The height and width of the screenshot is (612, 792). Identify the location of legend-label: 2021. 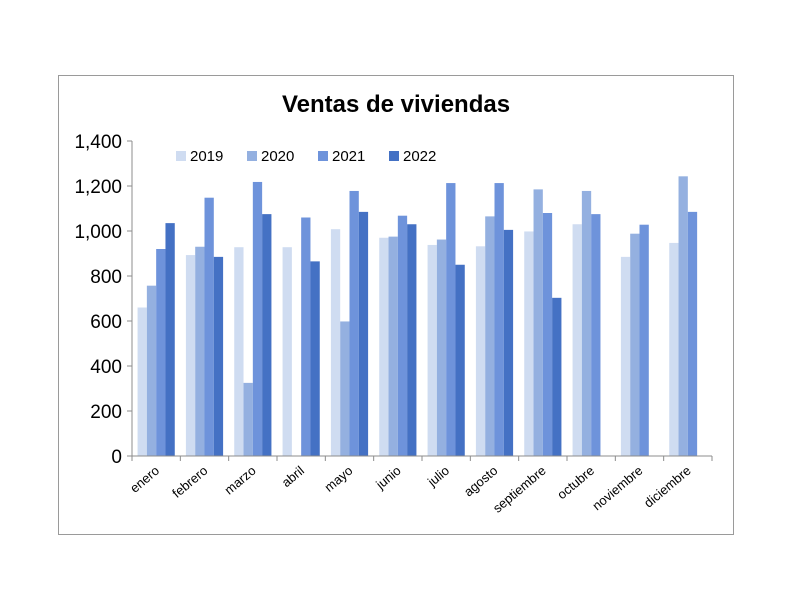
(348, 156).